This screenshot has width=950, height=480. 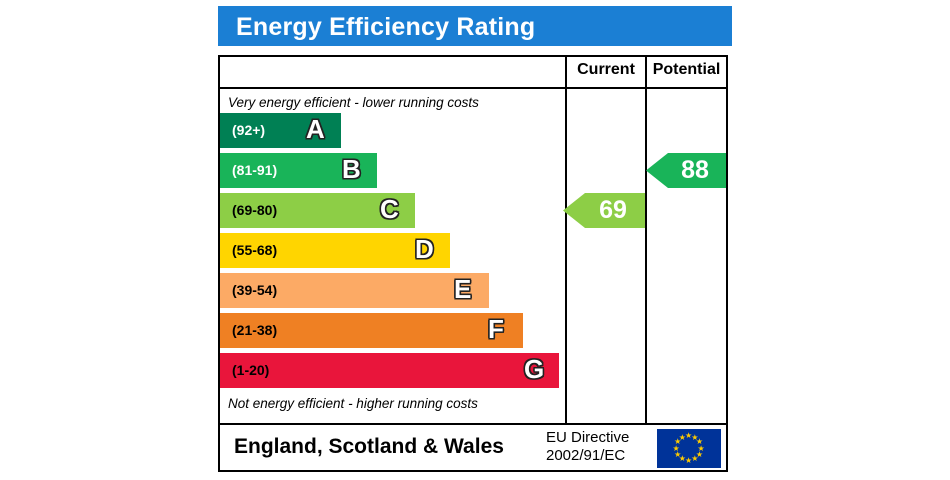 What do you see at coordinates (335, 250) in the screenshot?
I see `rating-band-d: (55-68) D` at bounding box center [335, 250].